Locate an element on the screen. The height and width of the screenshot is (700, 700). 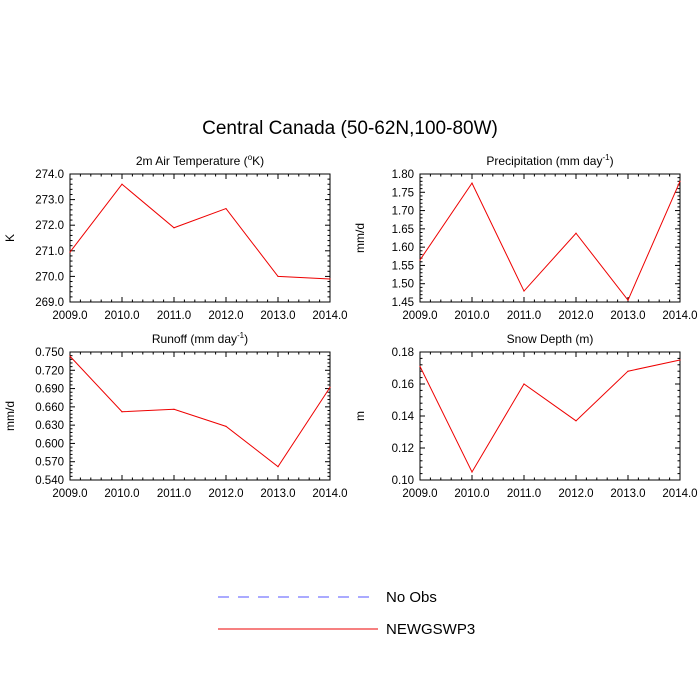
y-tick-label: 0.660 is located at coordinates (49, 408).